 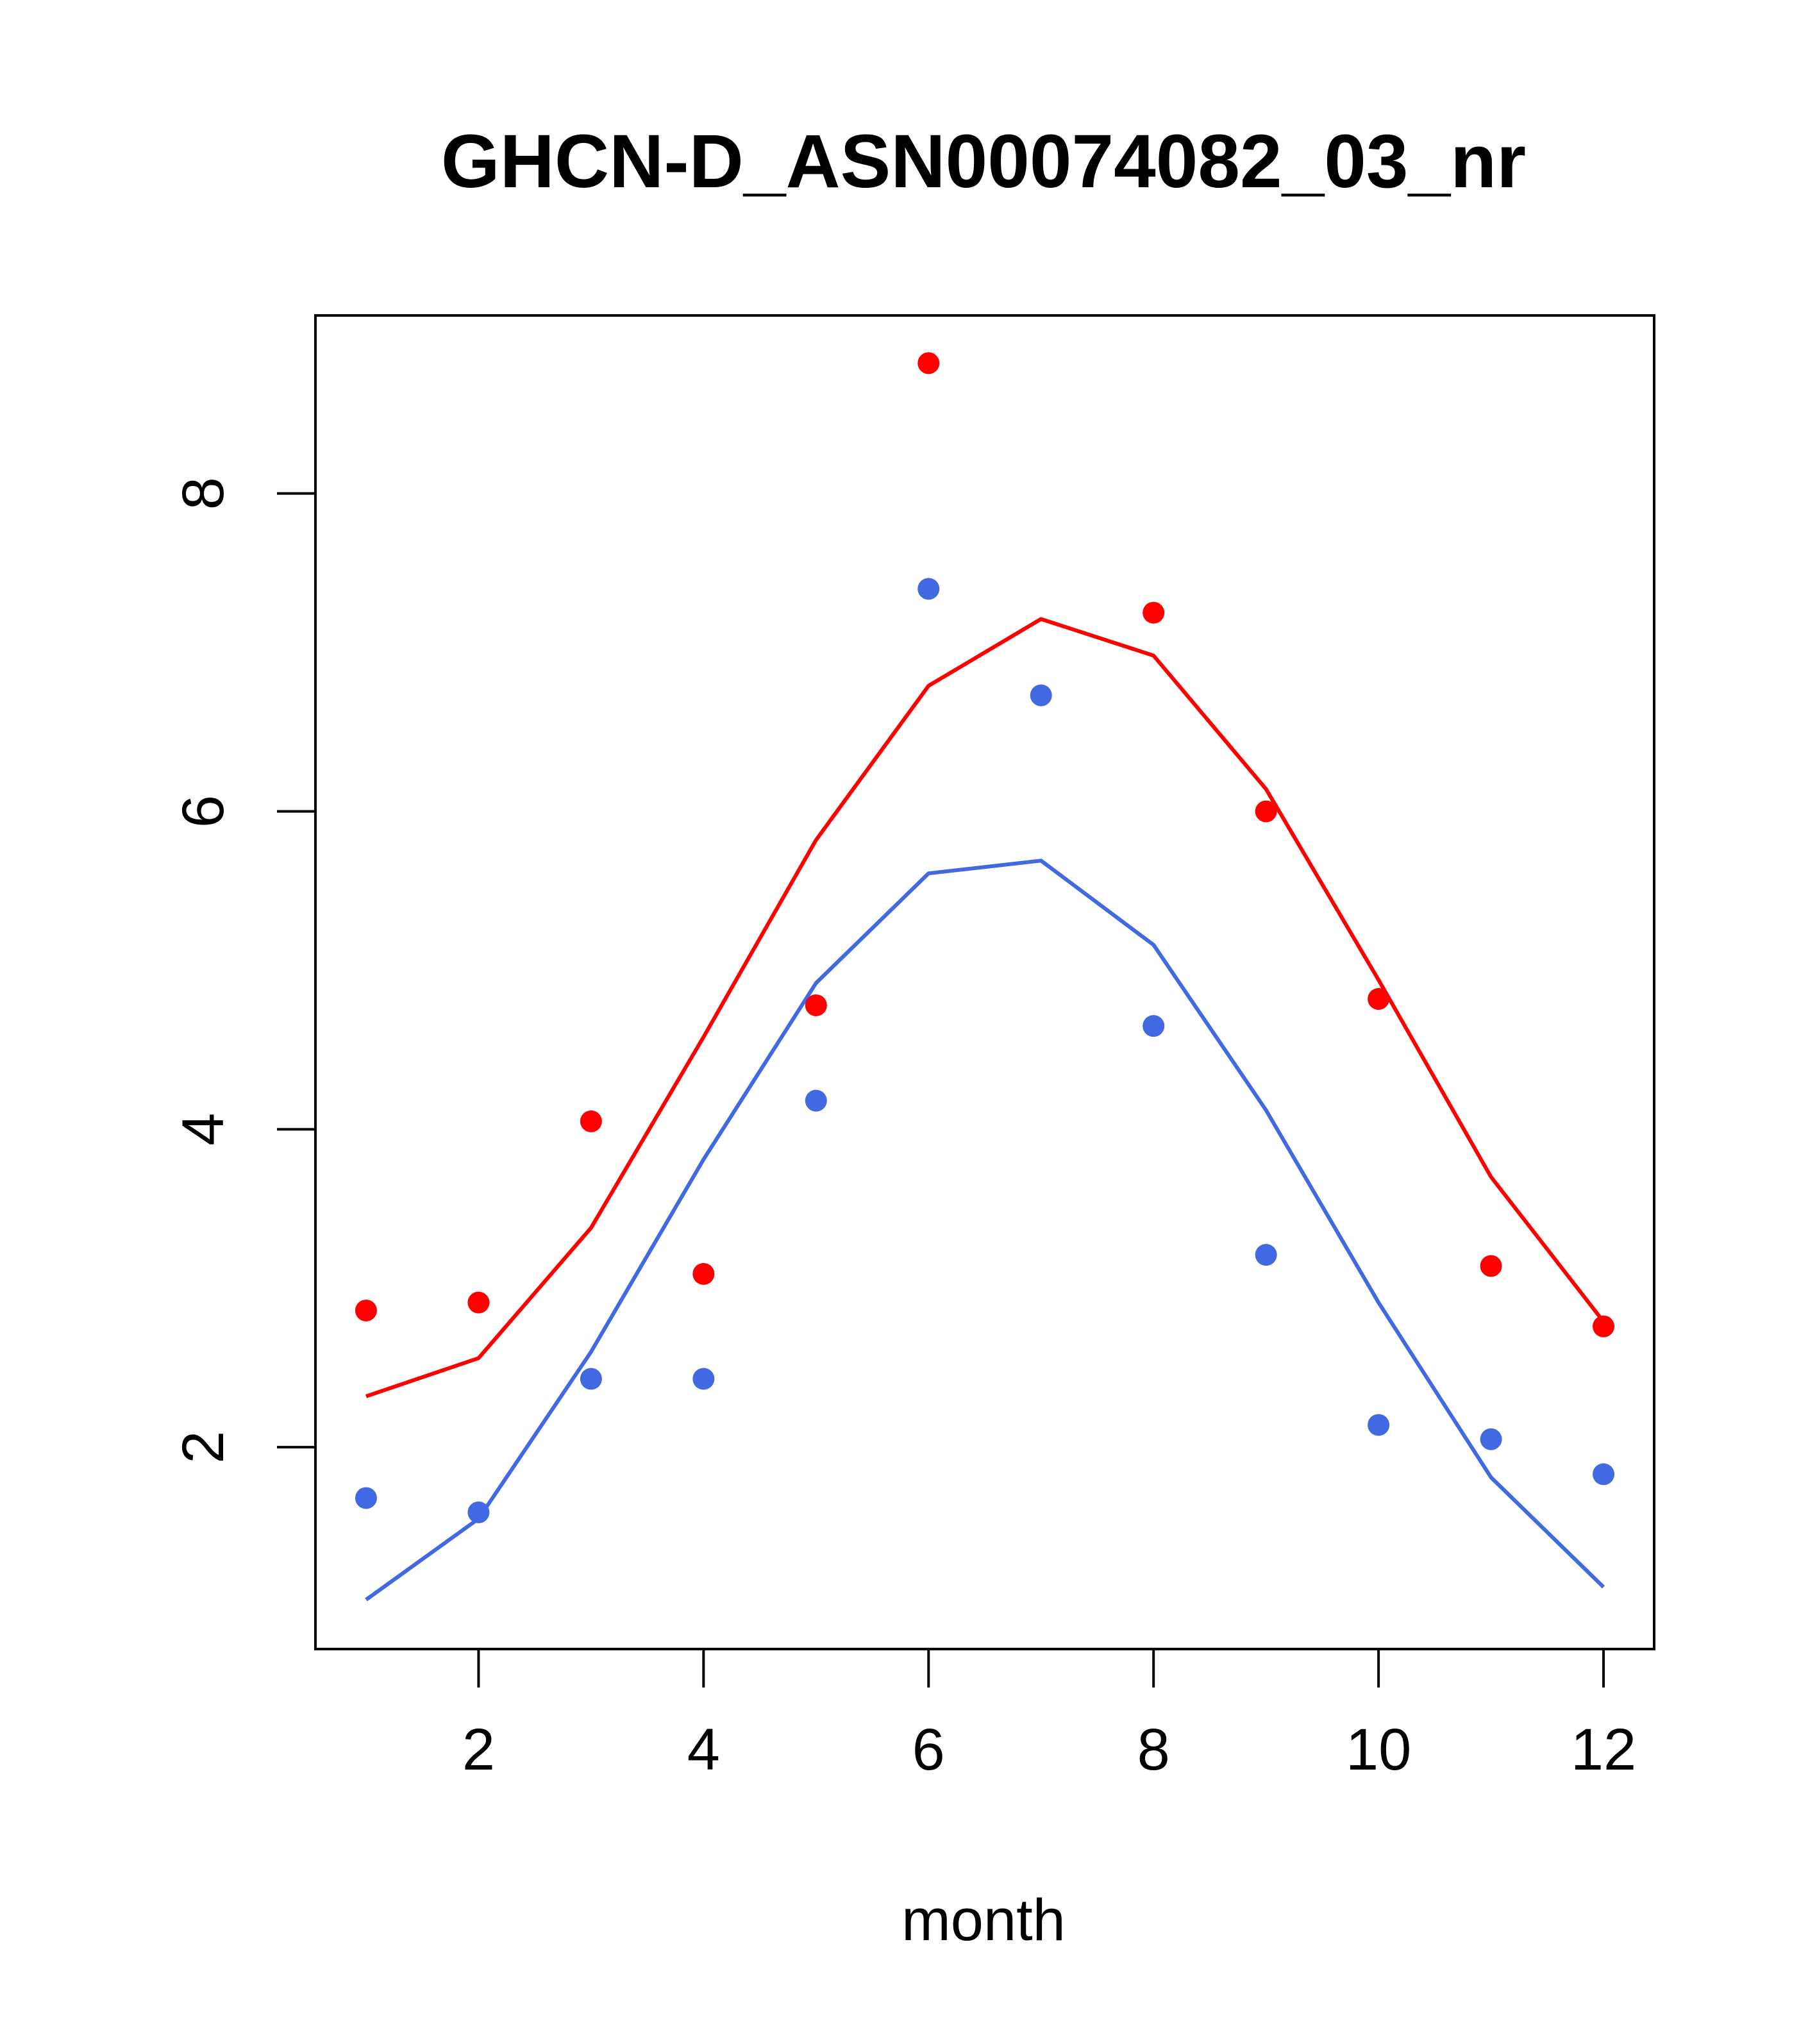 What do you see at coordinates (204, 494) in the screenshot?
I see `y-tick-label: 8` at bounding box center [204, 494].